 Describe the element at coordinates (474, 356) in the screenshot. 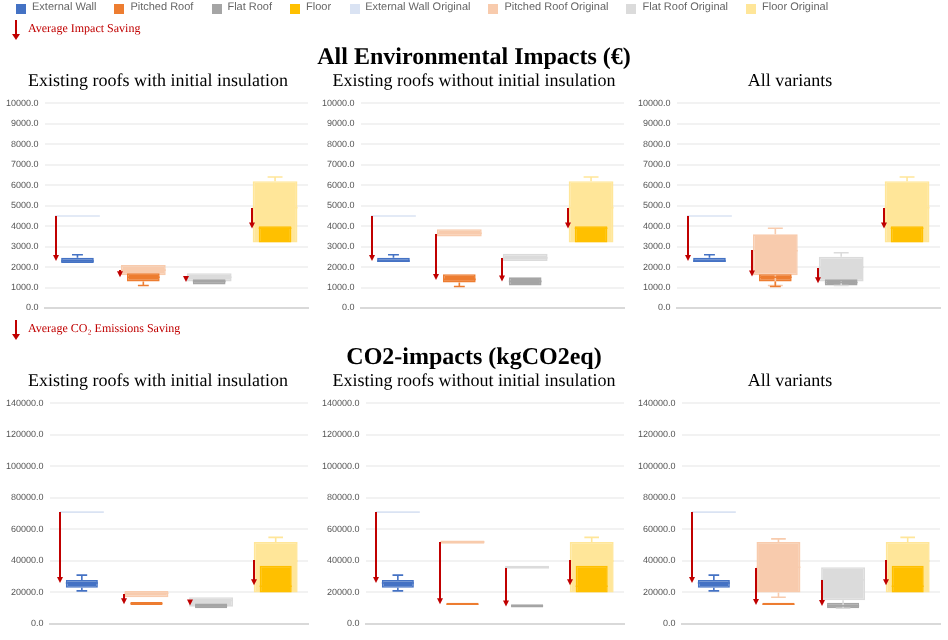

I see `chart-title: CO2-impacts (kgCO2eq)` at that location.